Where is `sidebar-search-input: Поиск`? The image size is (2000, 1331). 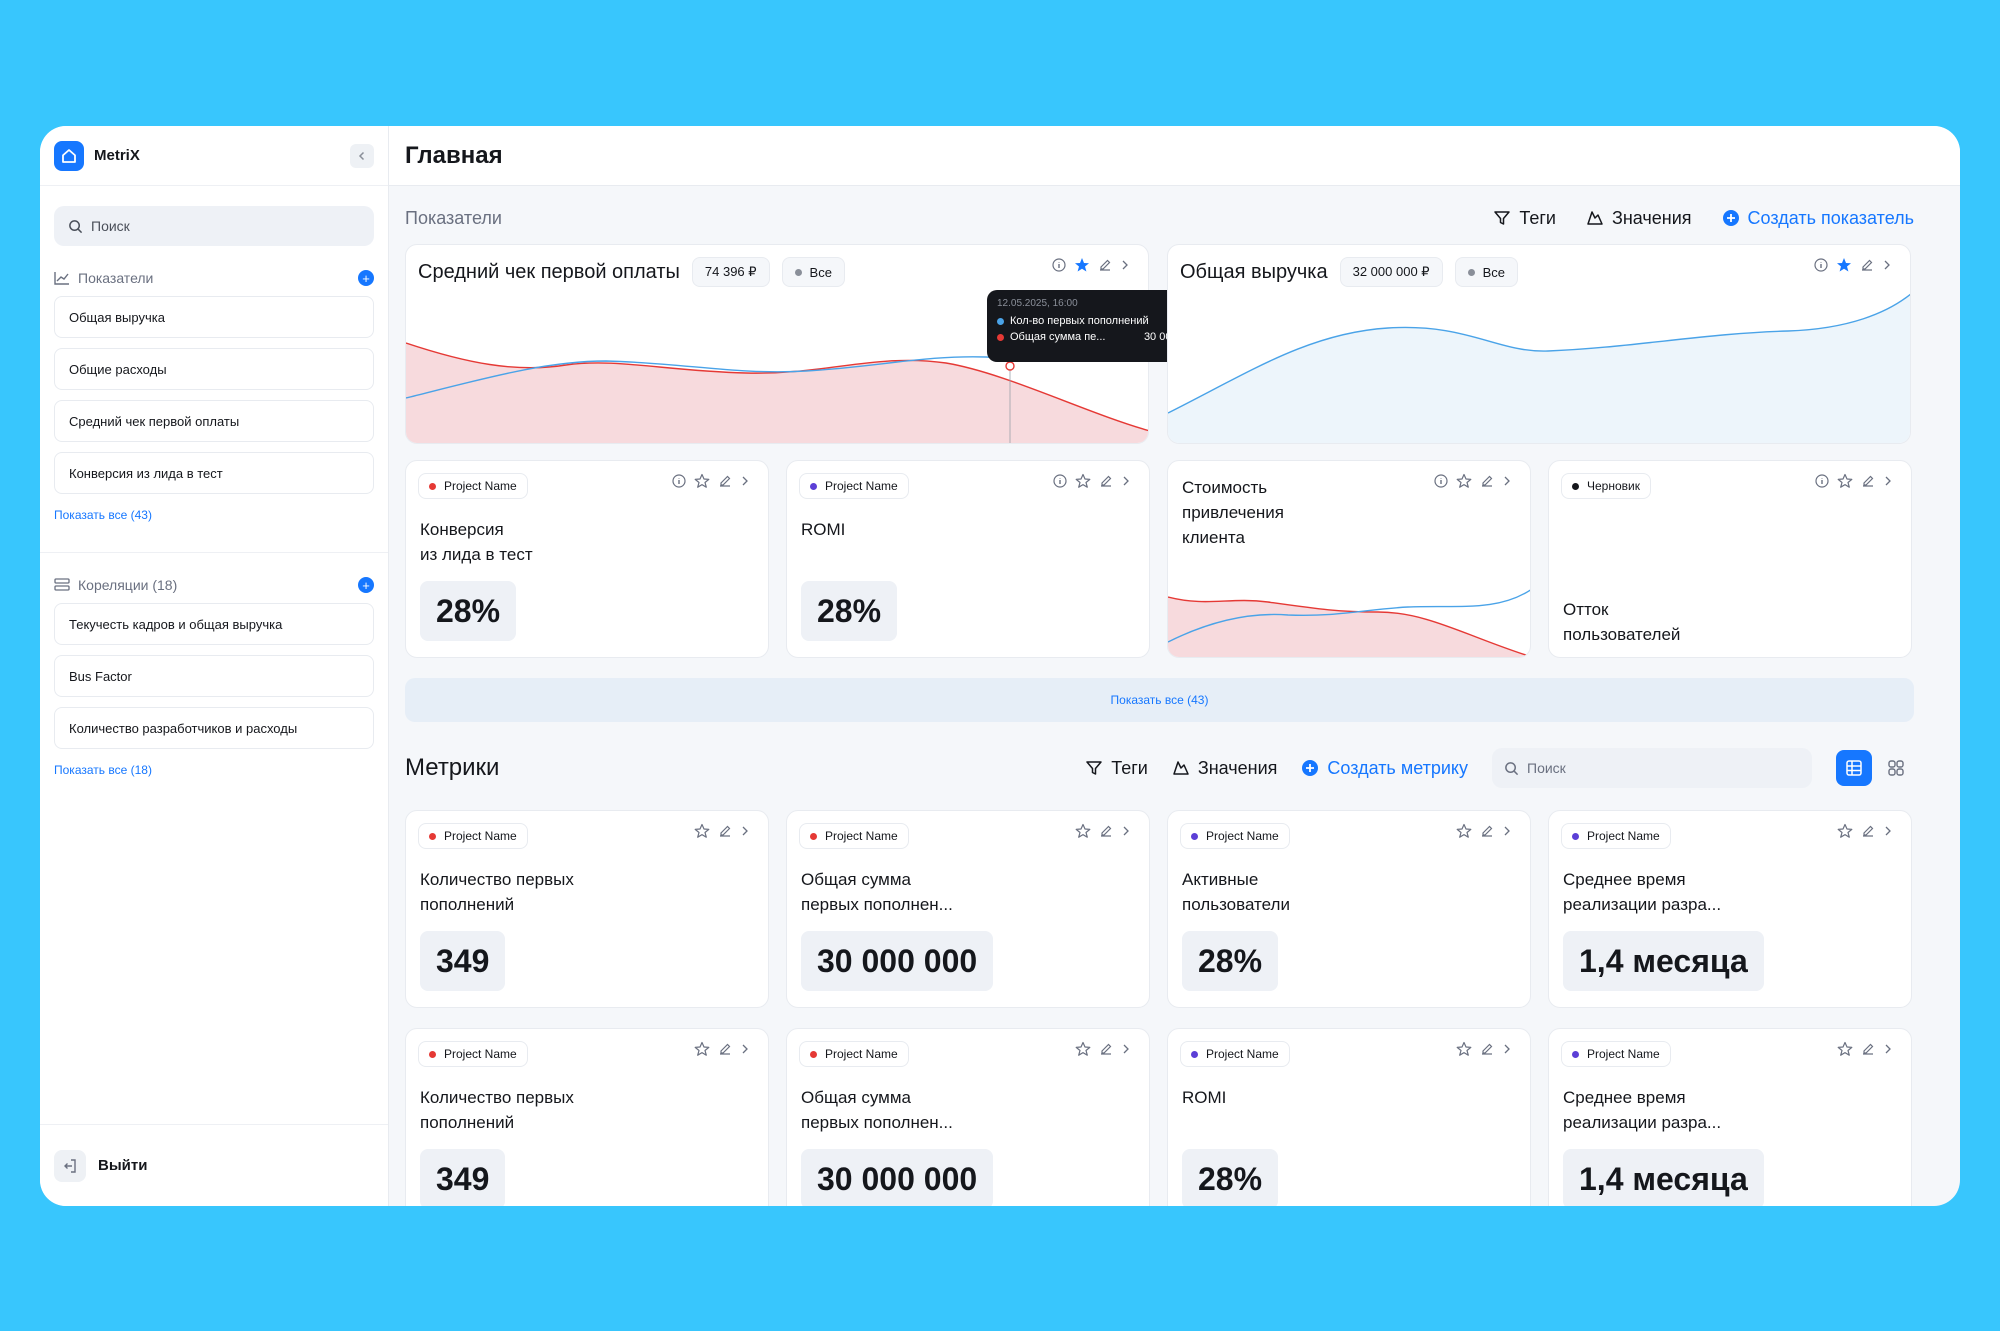
sidebar-search-input: Поиск is located at coordinates (214, 226).